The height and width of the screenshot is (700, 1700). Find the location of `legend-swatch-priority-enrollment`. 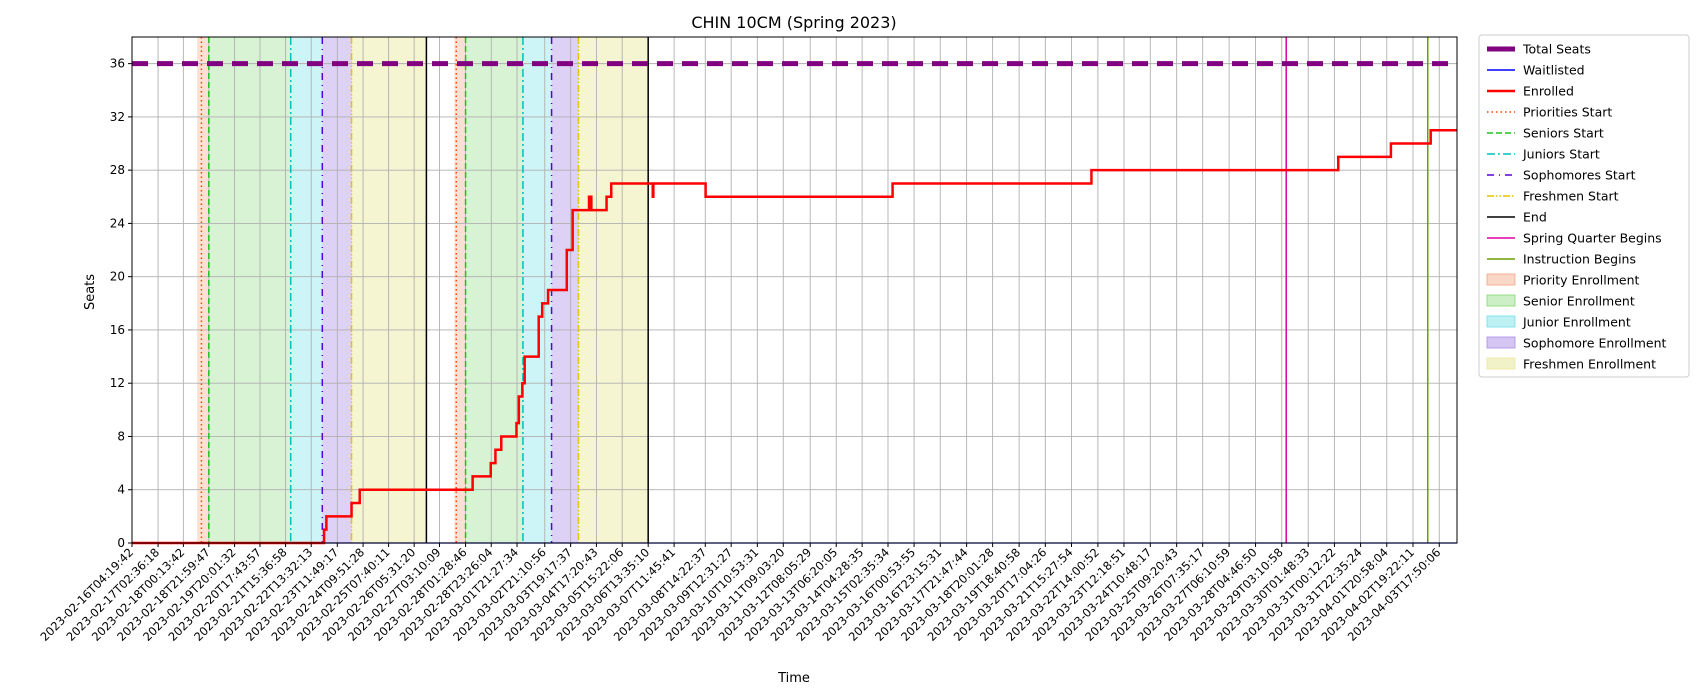

legend-swatch-priority-enrollment is located at coordinates (1501, 279).